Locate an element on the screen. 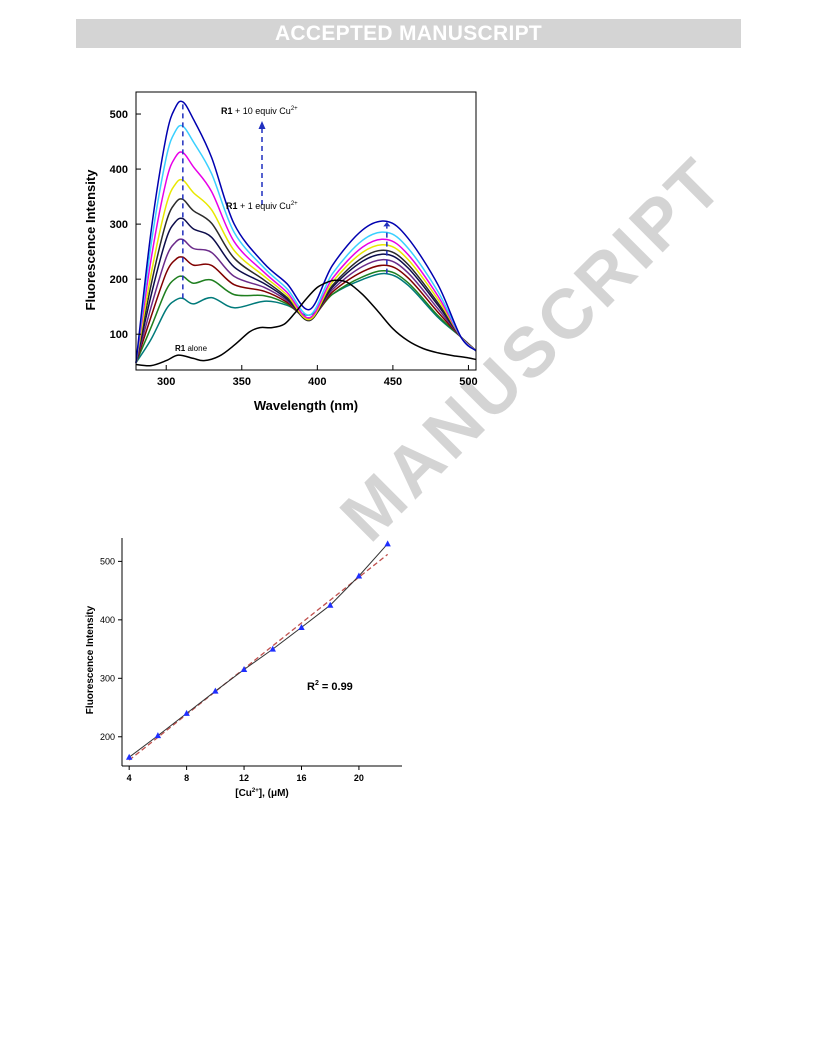 This screenshot has width=816, height=1056. data-group is located at coordinates (258, 650).